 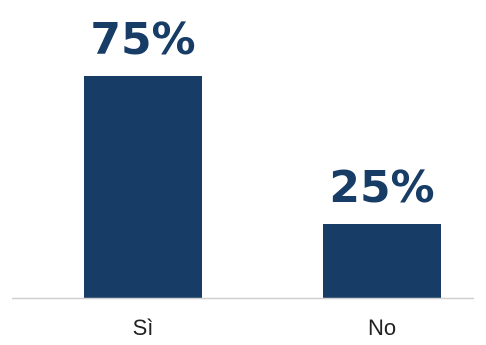 What do you see at coordinates (381, 187) in the screenshot?
I see `data-label-no: 25%` at bounding box center [381, 187].